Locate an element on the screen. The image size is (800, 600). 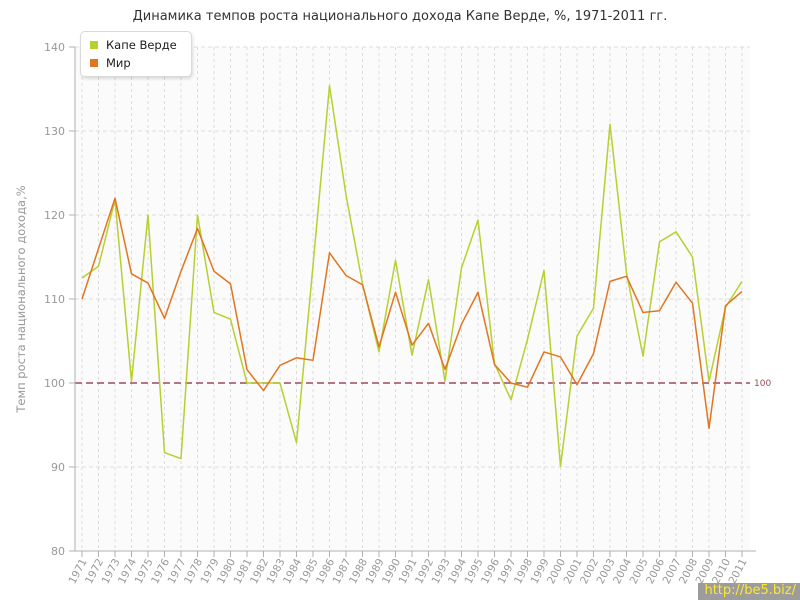
svg-text: 140 is located at coordinates (54, 47).